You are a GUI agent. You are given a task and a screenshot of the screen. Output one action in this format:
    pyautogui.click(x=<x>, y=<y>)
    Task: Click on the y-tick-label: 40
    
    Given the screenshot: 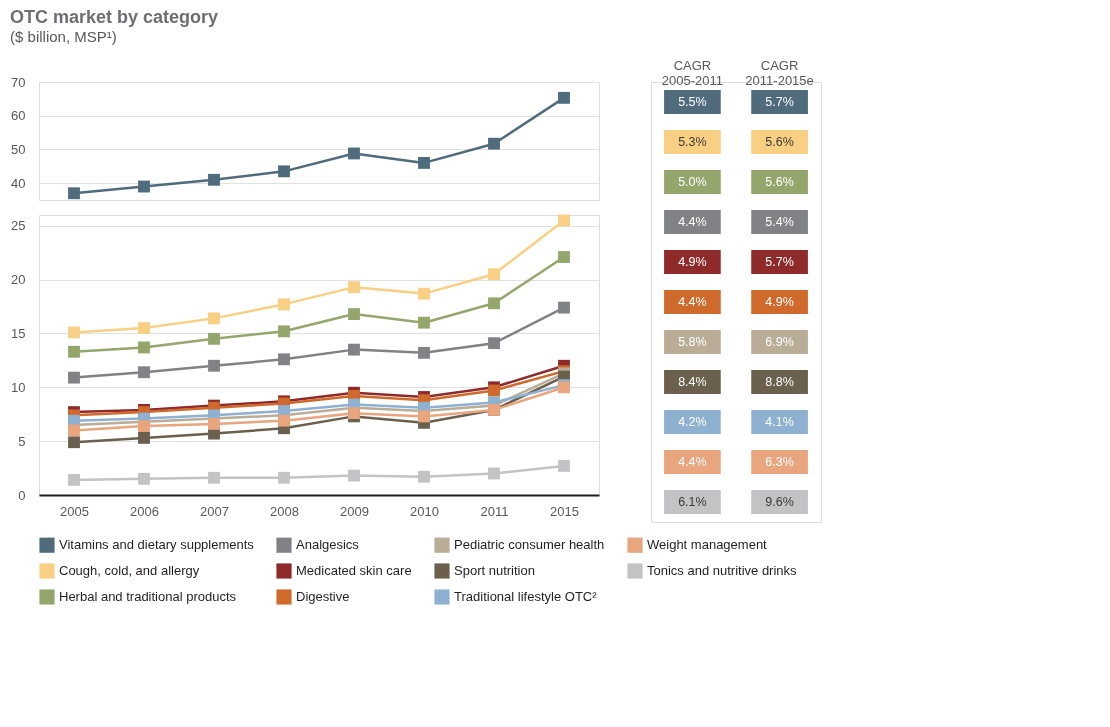 What is the action you would take?
    pyautogui.click(x=18, y=183)
    